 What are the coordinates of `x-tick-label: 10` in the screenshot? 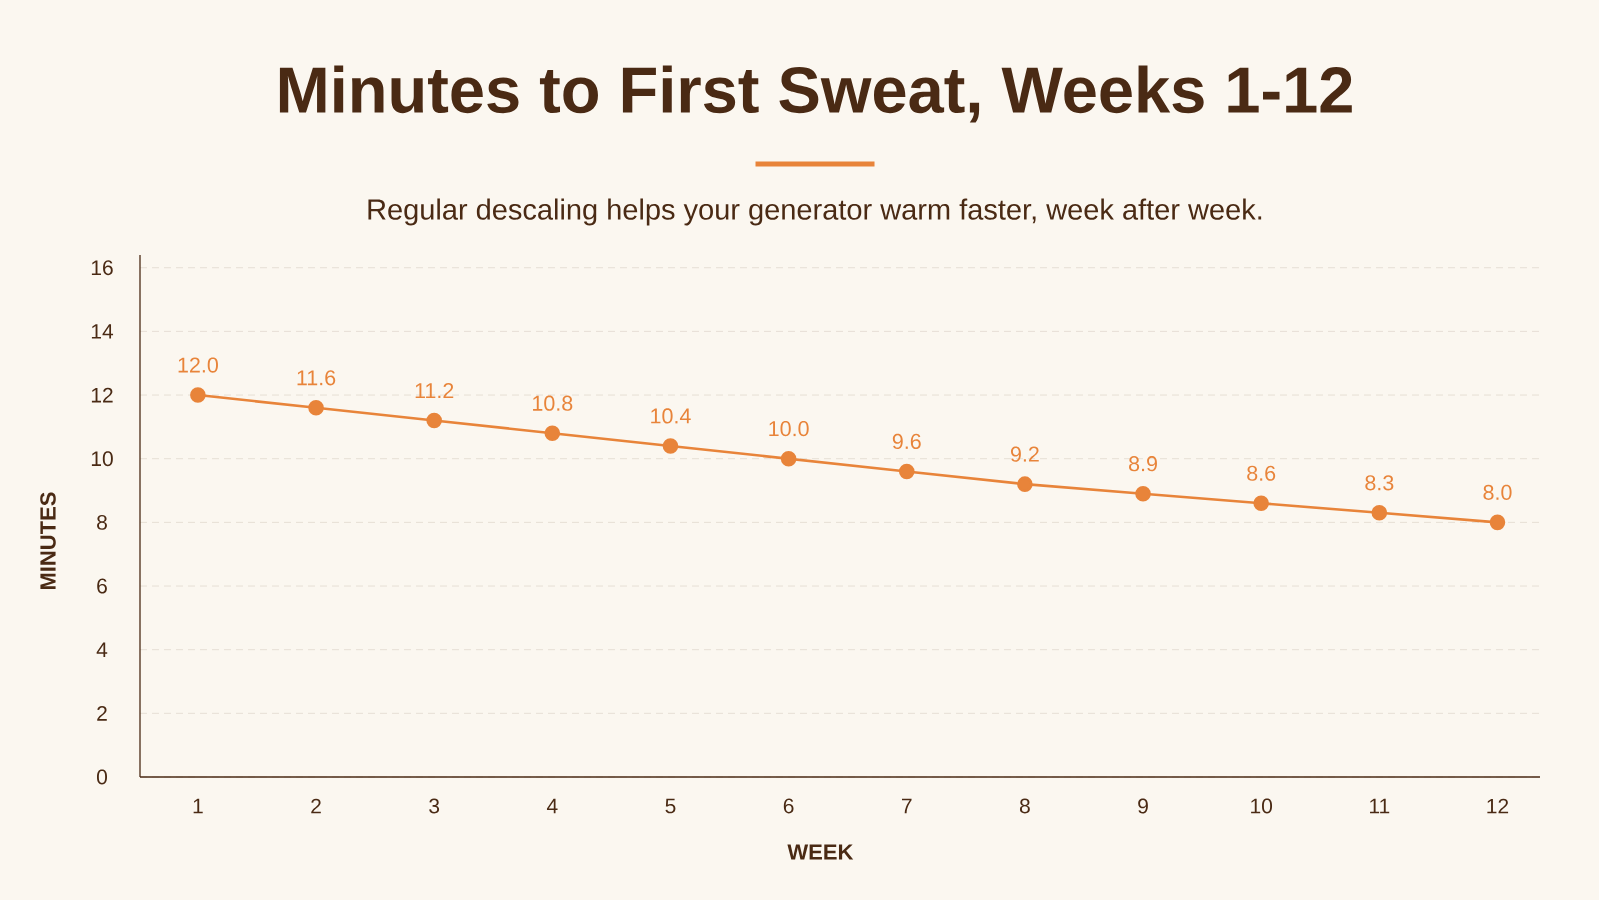 It's located at (1262, 806).